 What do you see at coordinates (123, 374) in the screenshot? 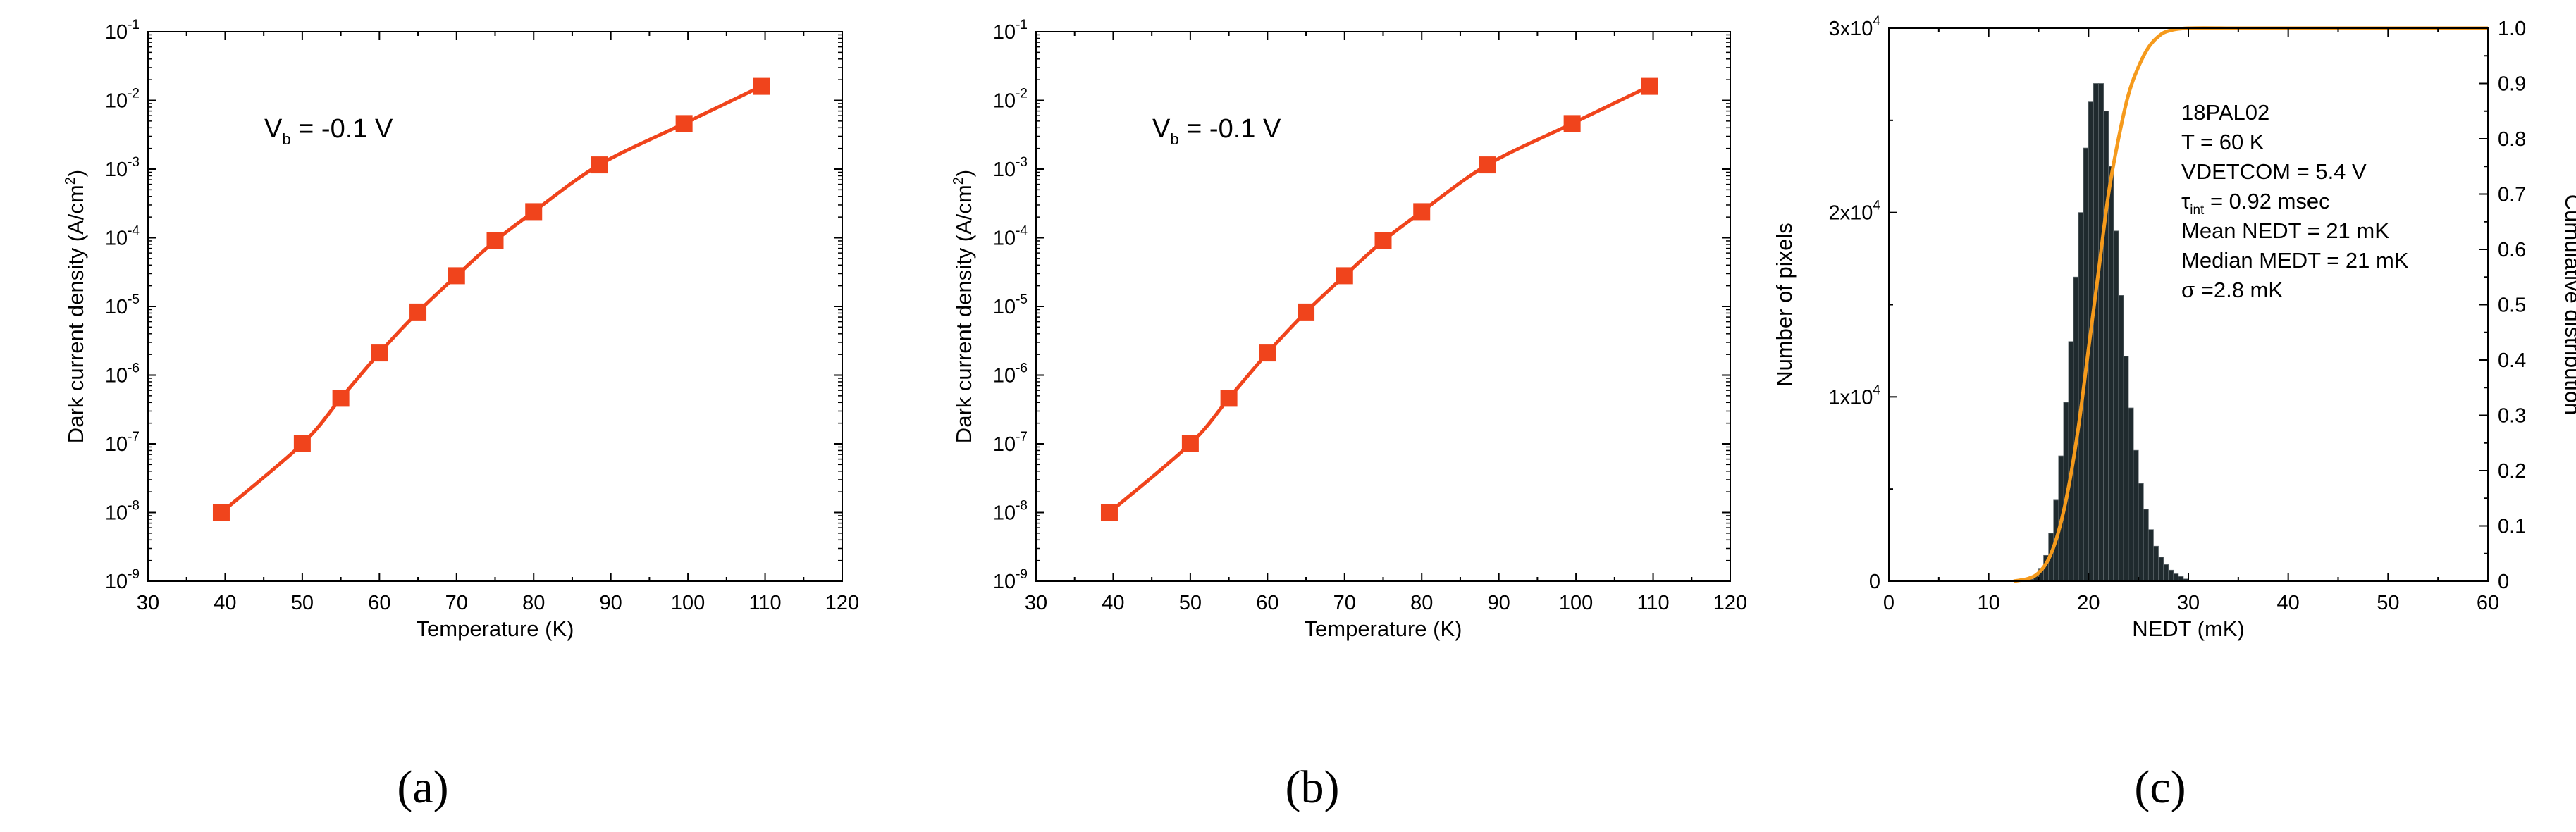
I see `y-tick-label: 10⁻⁶` at bounding box center [123, 374].